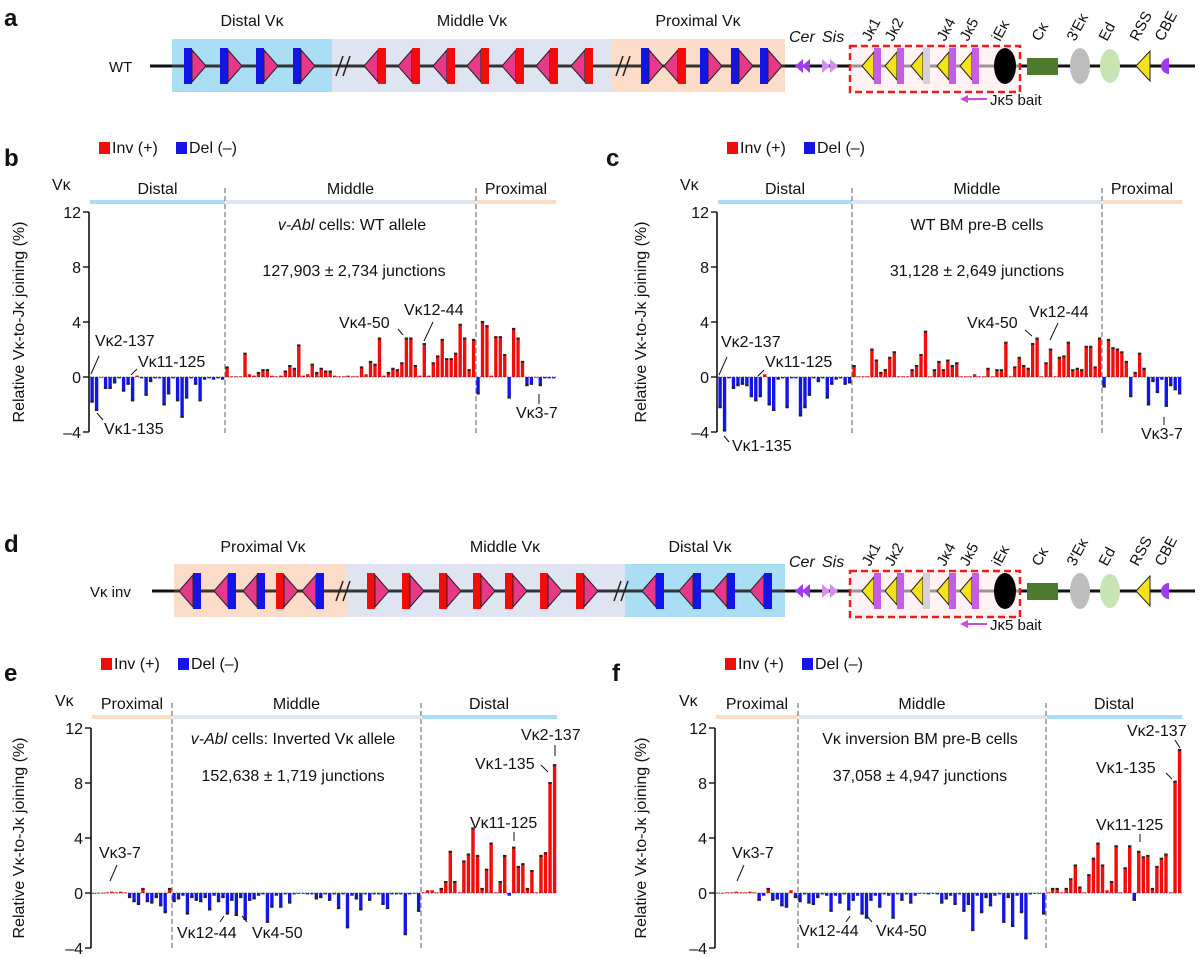  I want to click on locus-element-label: iEκ, so click(1001, 30).